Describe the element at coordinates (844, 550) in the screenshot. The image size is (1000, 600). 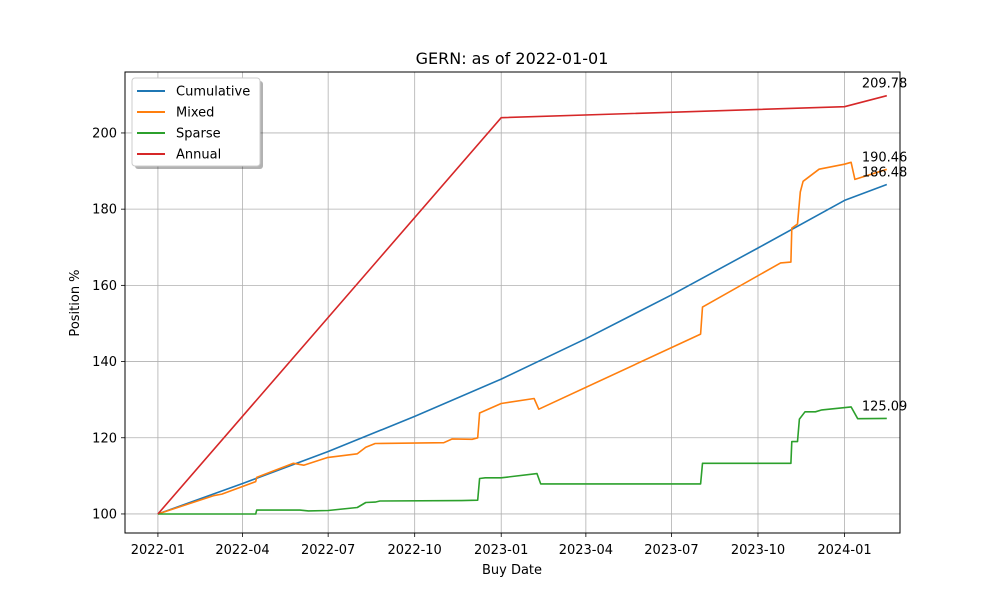
I see `x-tick-label: 2024-01` at that location.